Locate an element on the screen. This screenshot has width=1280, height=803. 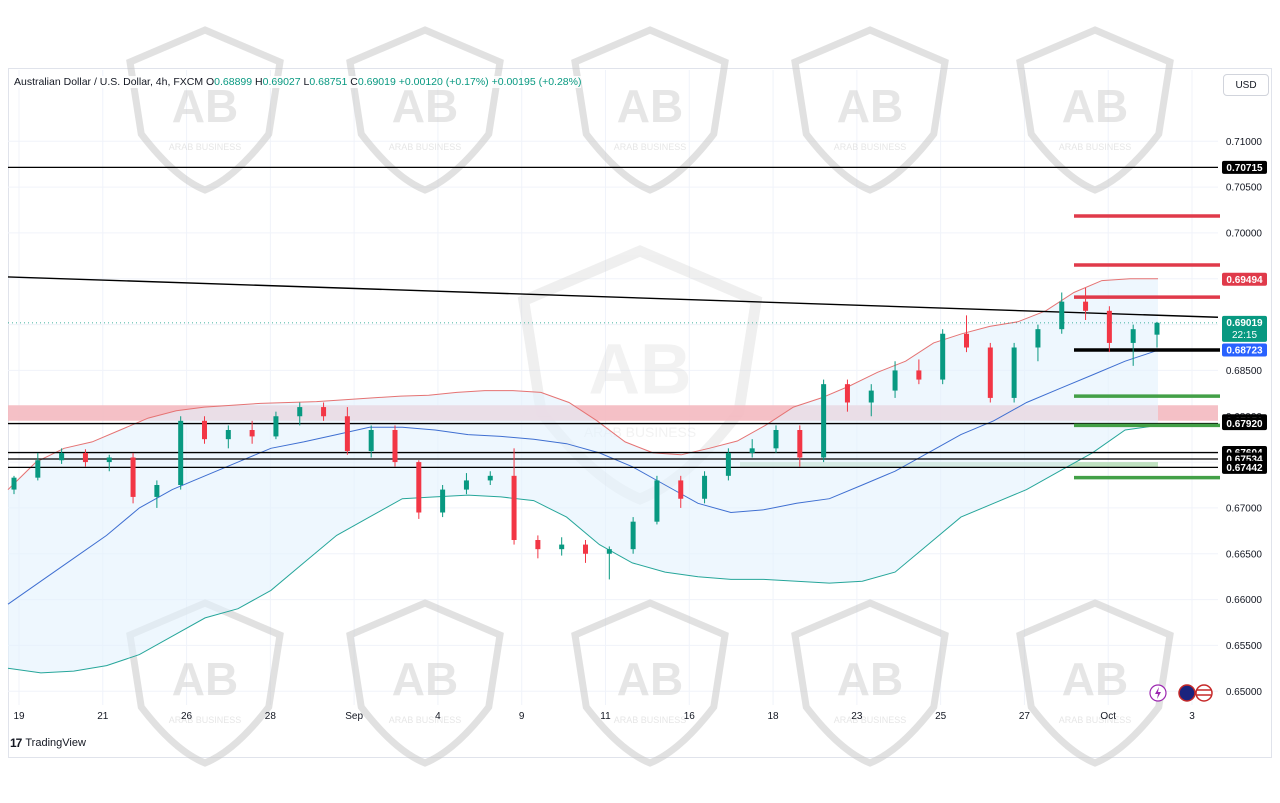
x-tick-label: 18 is located at coordinates (774, 716).